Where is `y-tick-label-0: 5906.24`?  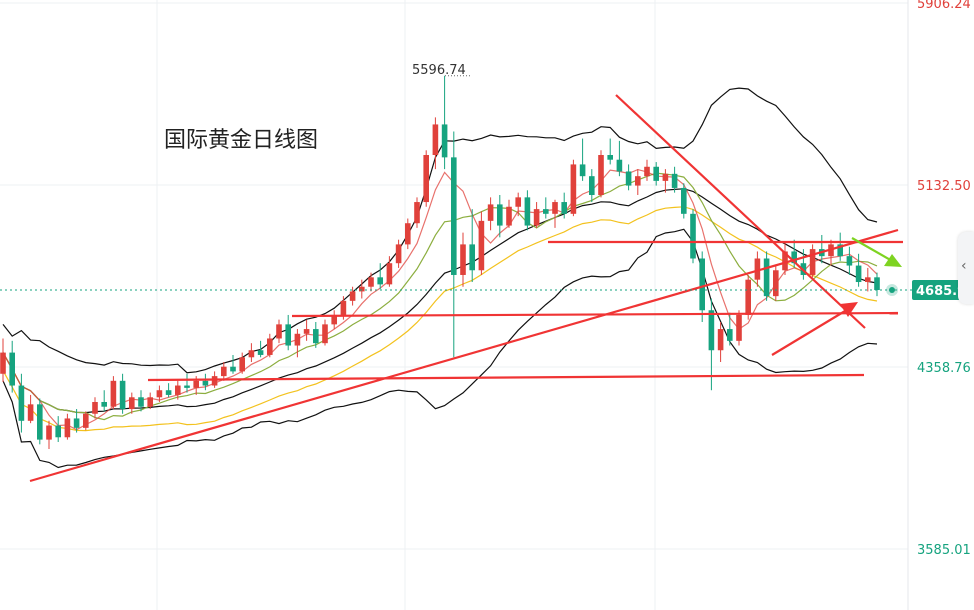 y-tick-label-0: 5906.24 is located at coordinates (944, 6).